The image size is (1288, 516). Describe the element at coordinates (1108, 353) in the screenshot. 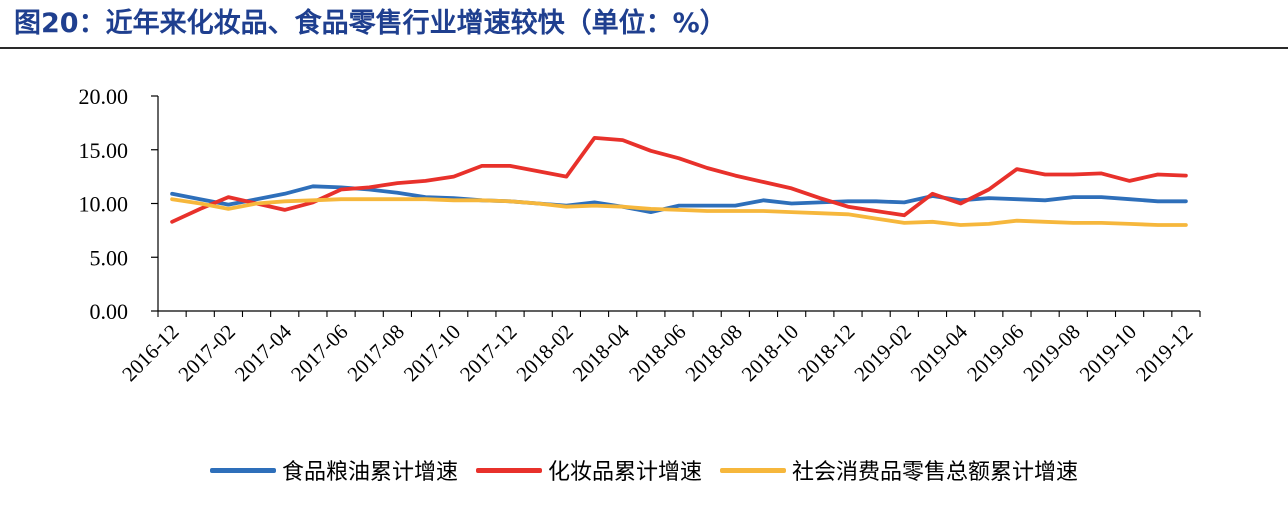

I see `x-tick-label: 2019-10` at that location.